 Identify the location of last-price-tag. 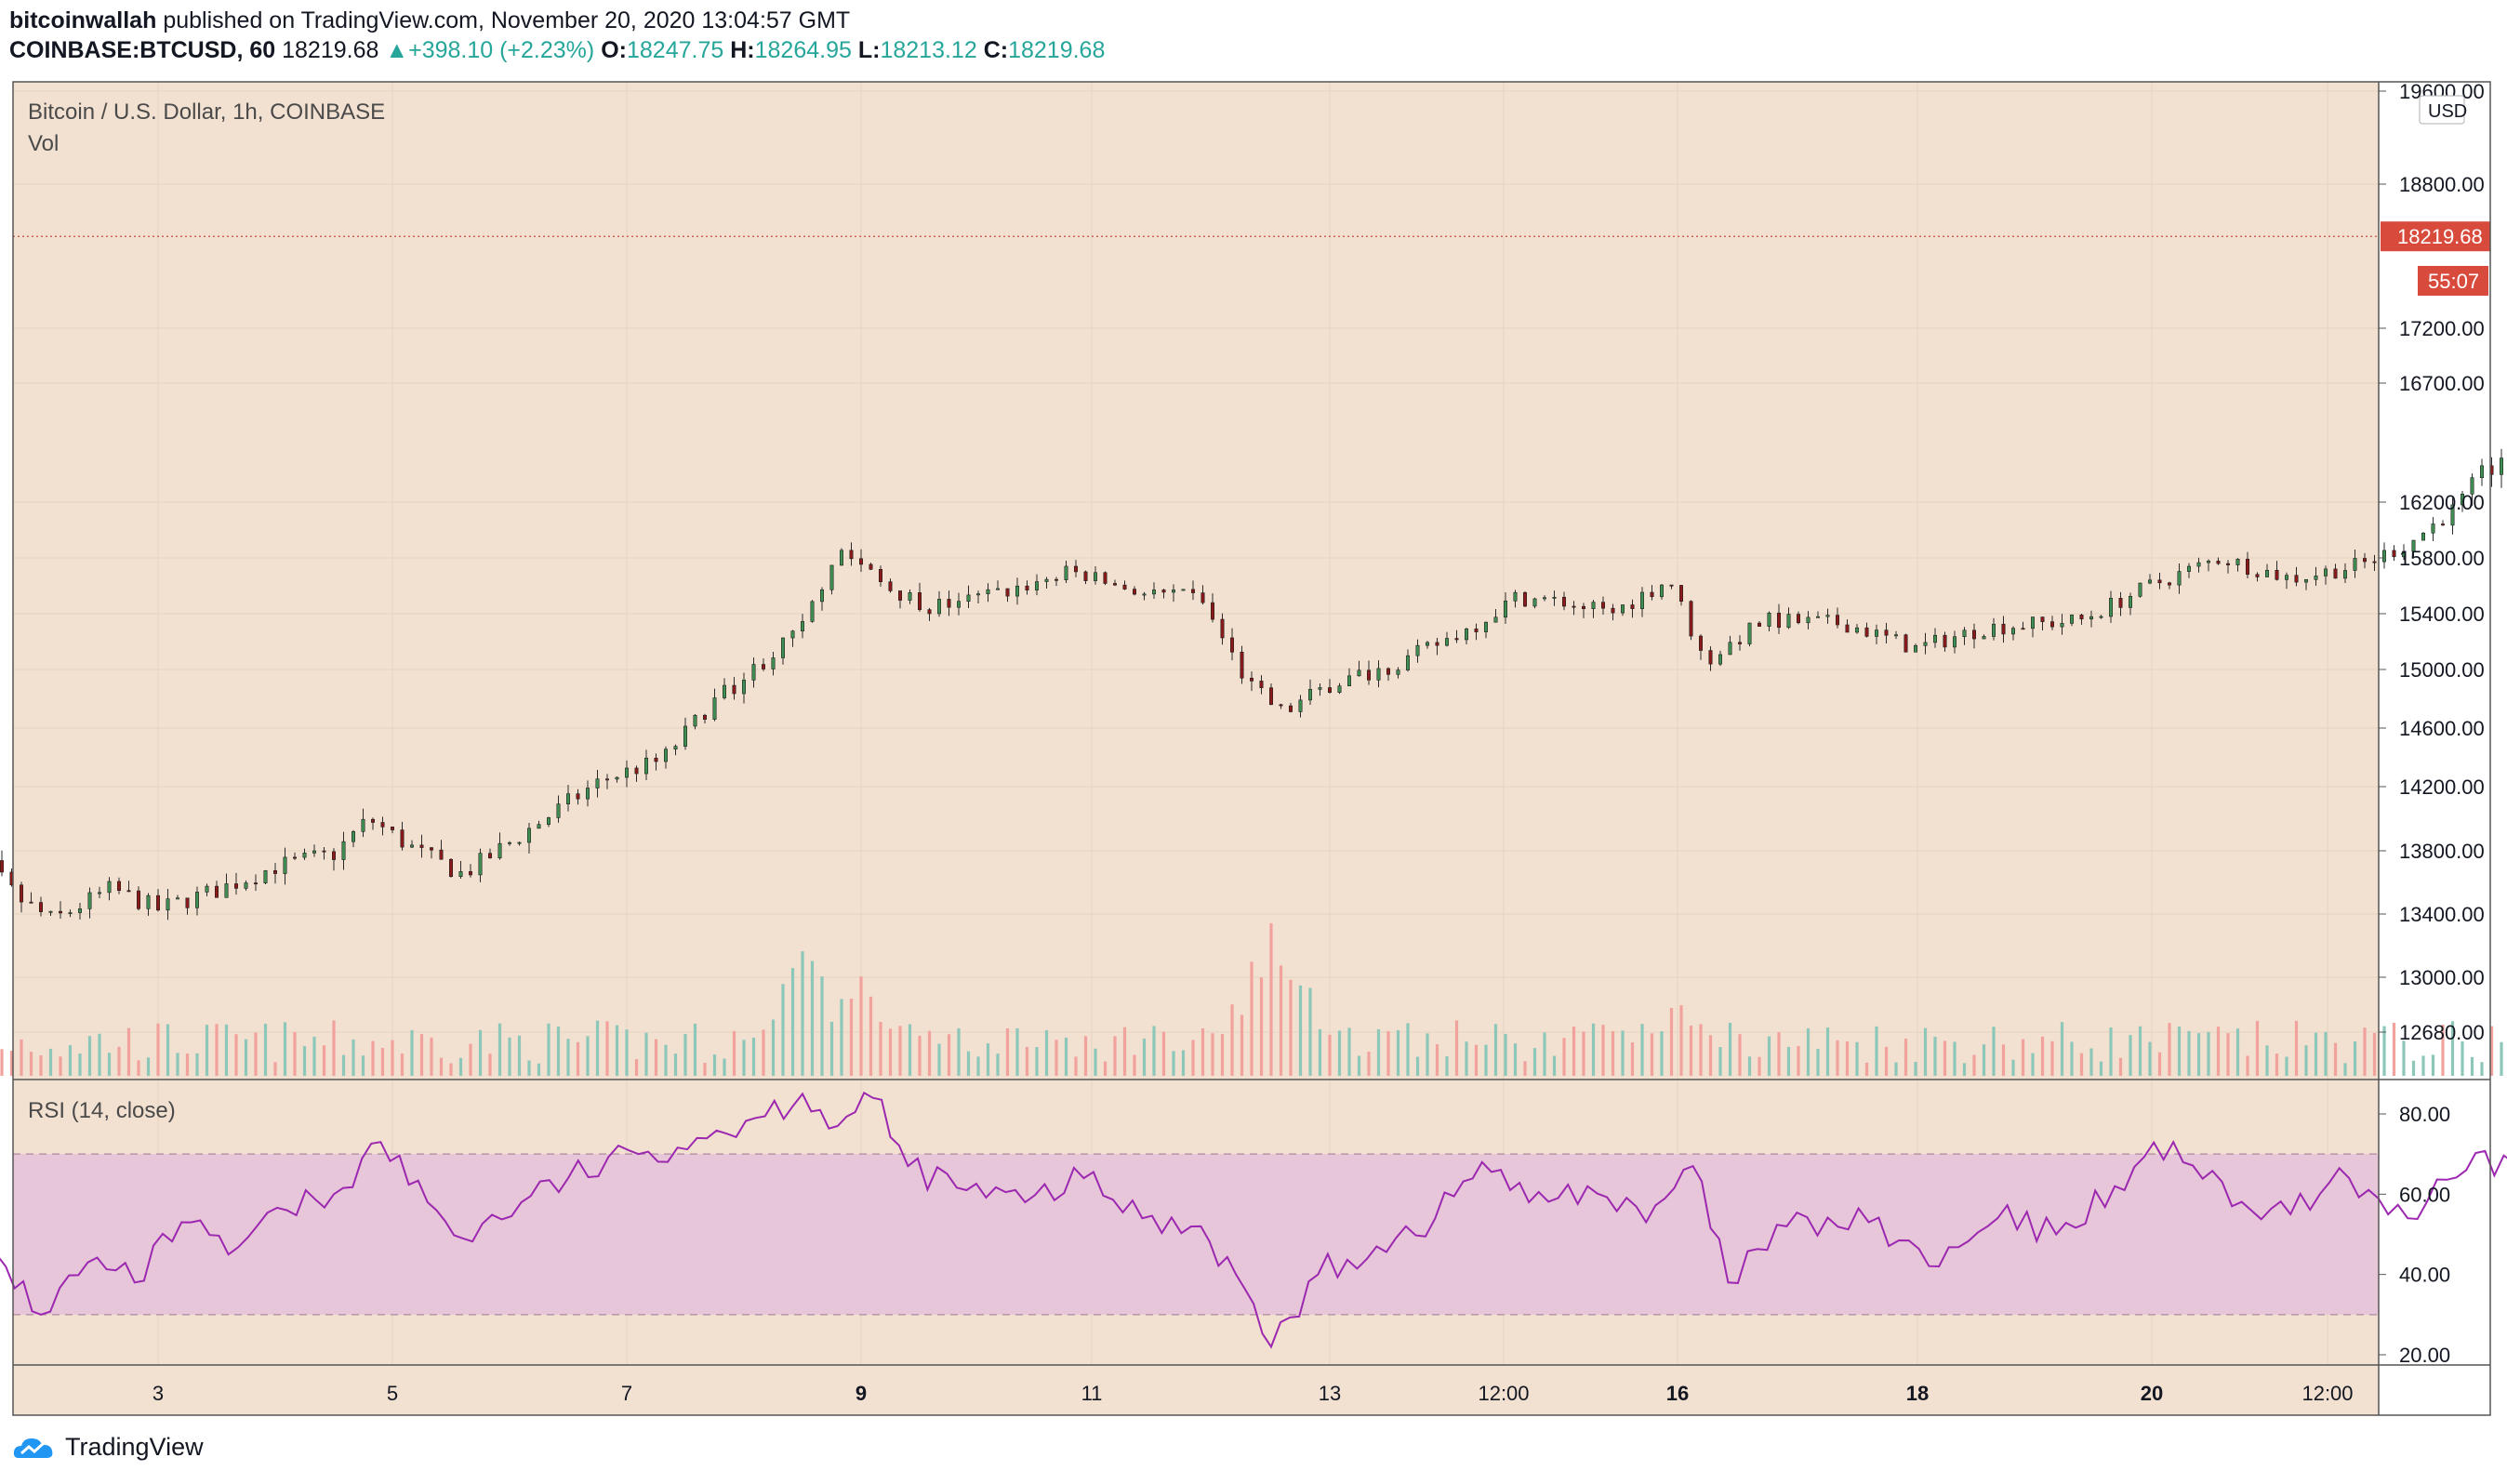
(2435, 236).